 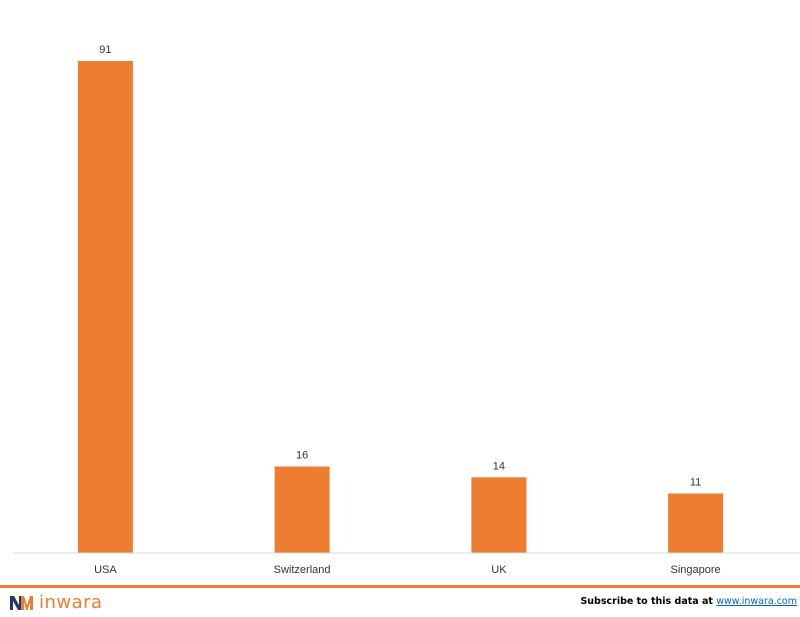 I want to click on bar-uk, so click(x=499, y=515).